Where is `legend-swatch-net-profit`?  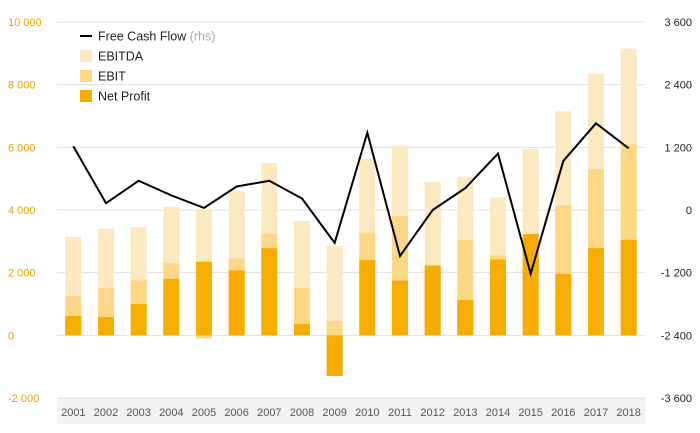
legend-swatch-net-profit is located at coordinates (86, 96).